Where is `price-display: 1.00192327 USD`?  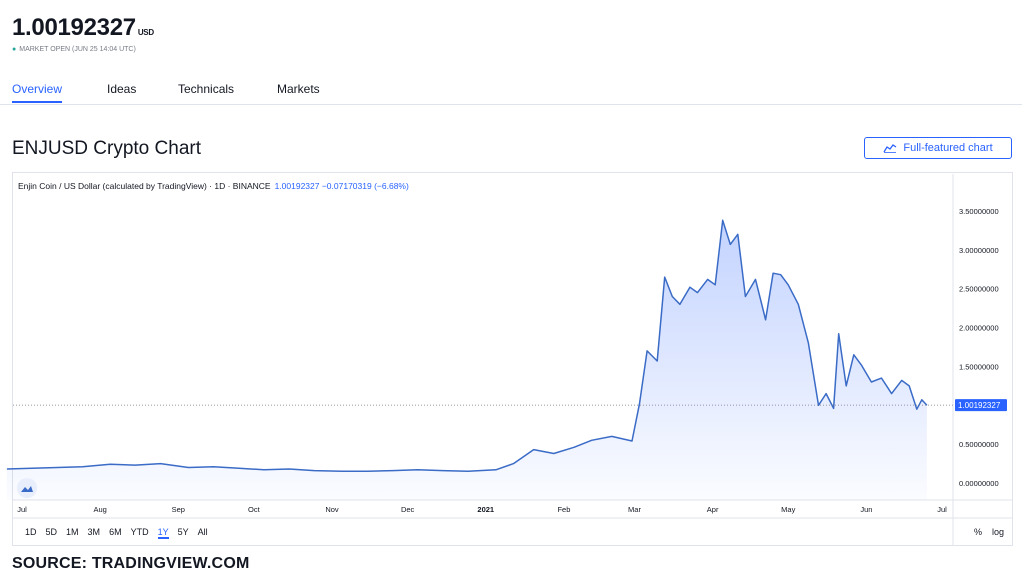
price-display: 1.00192327 USD is located at coordinates (83, 28).